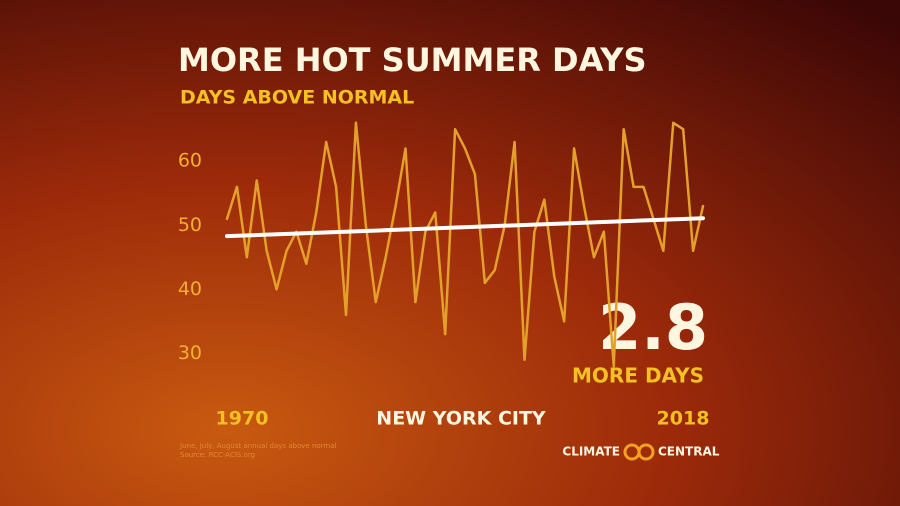 The height and width of the screenshot is (506, 900). I want to click on trend-line, so click(465, 227).